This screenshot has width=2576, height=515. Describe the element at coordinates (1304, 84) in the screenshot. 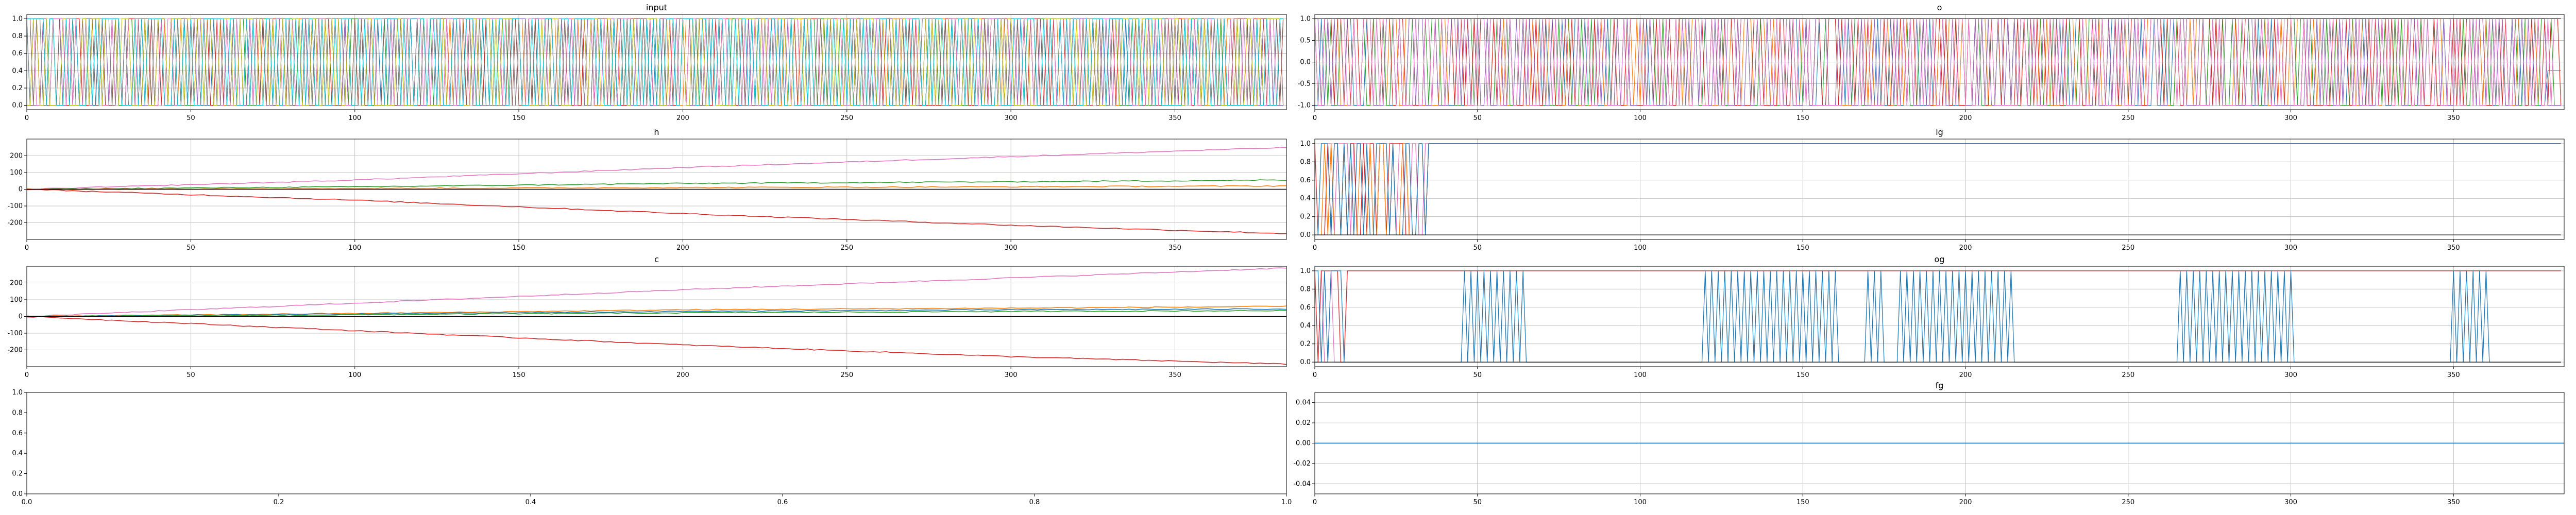

I see `y-tick-label: -0.5` at that location.